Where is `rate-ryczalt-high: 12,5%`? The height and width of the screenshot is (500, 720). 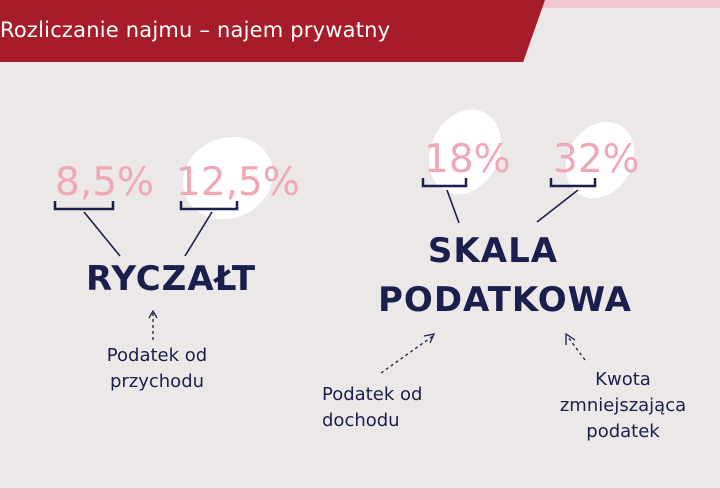 rate-ryczalt-high: 12,5% is located at coordinates (238, 182).